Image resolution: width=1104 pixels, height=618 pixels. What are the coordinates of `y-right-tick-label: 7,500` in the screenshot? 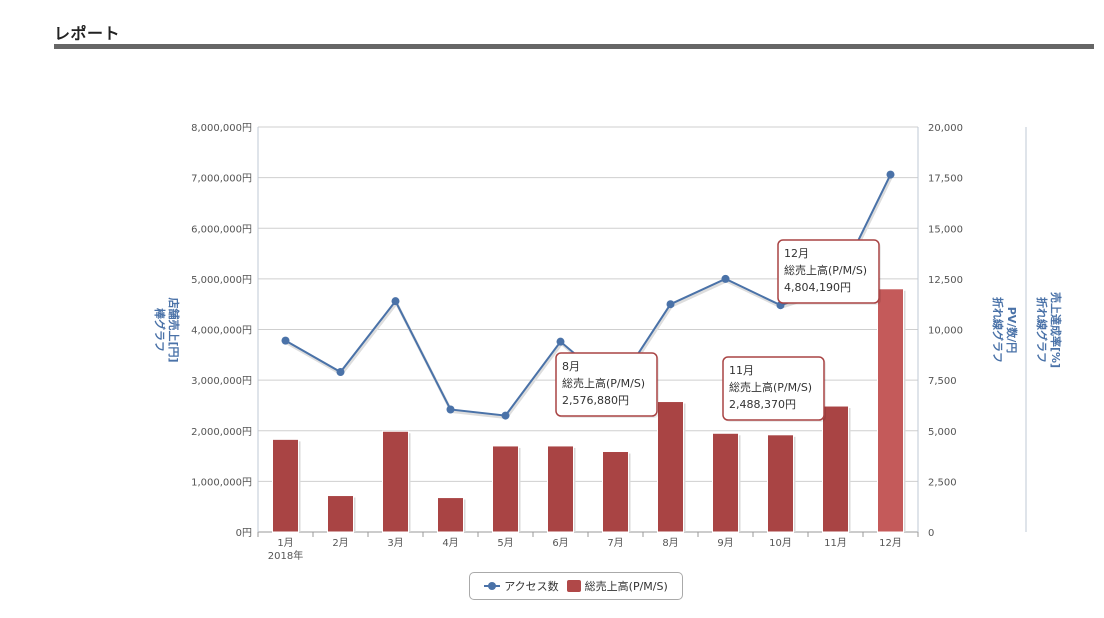 It's located at (942, 381).